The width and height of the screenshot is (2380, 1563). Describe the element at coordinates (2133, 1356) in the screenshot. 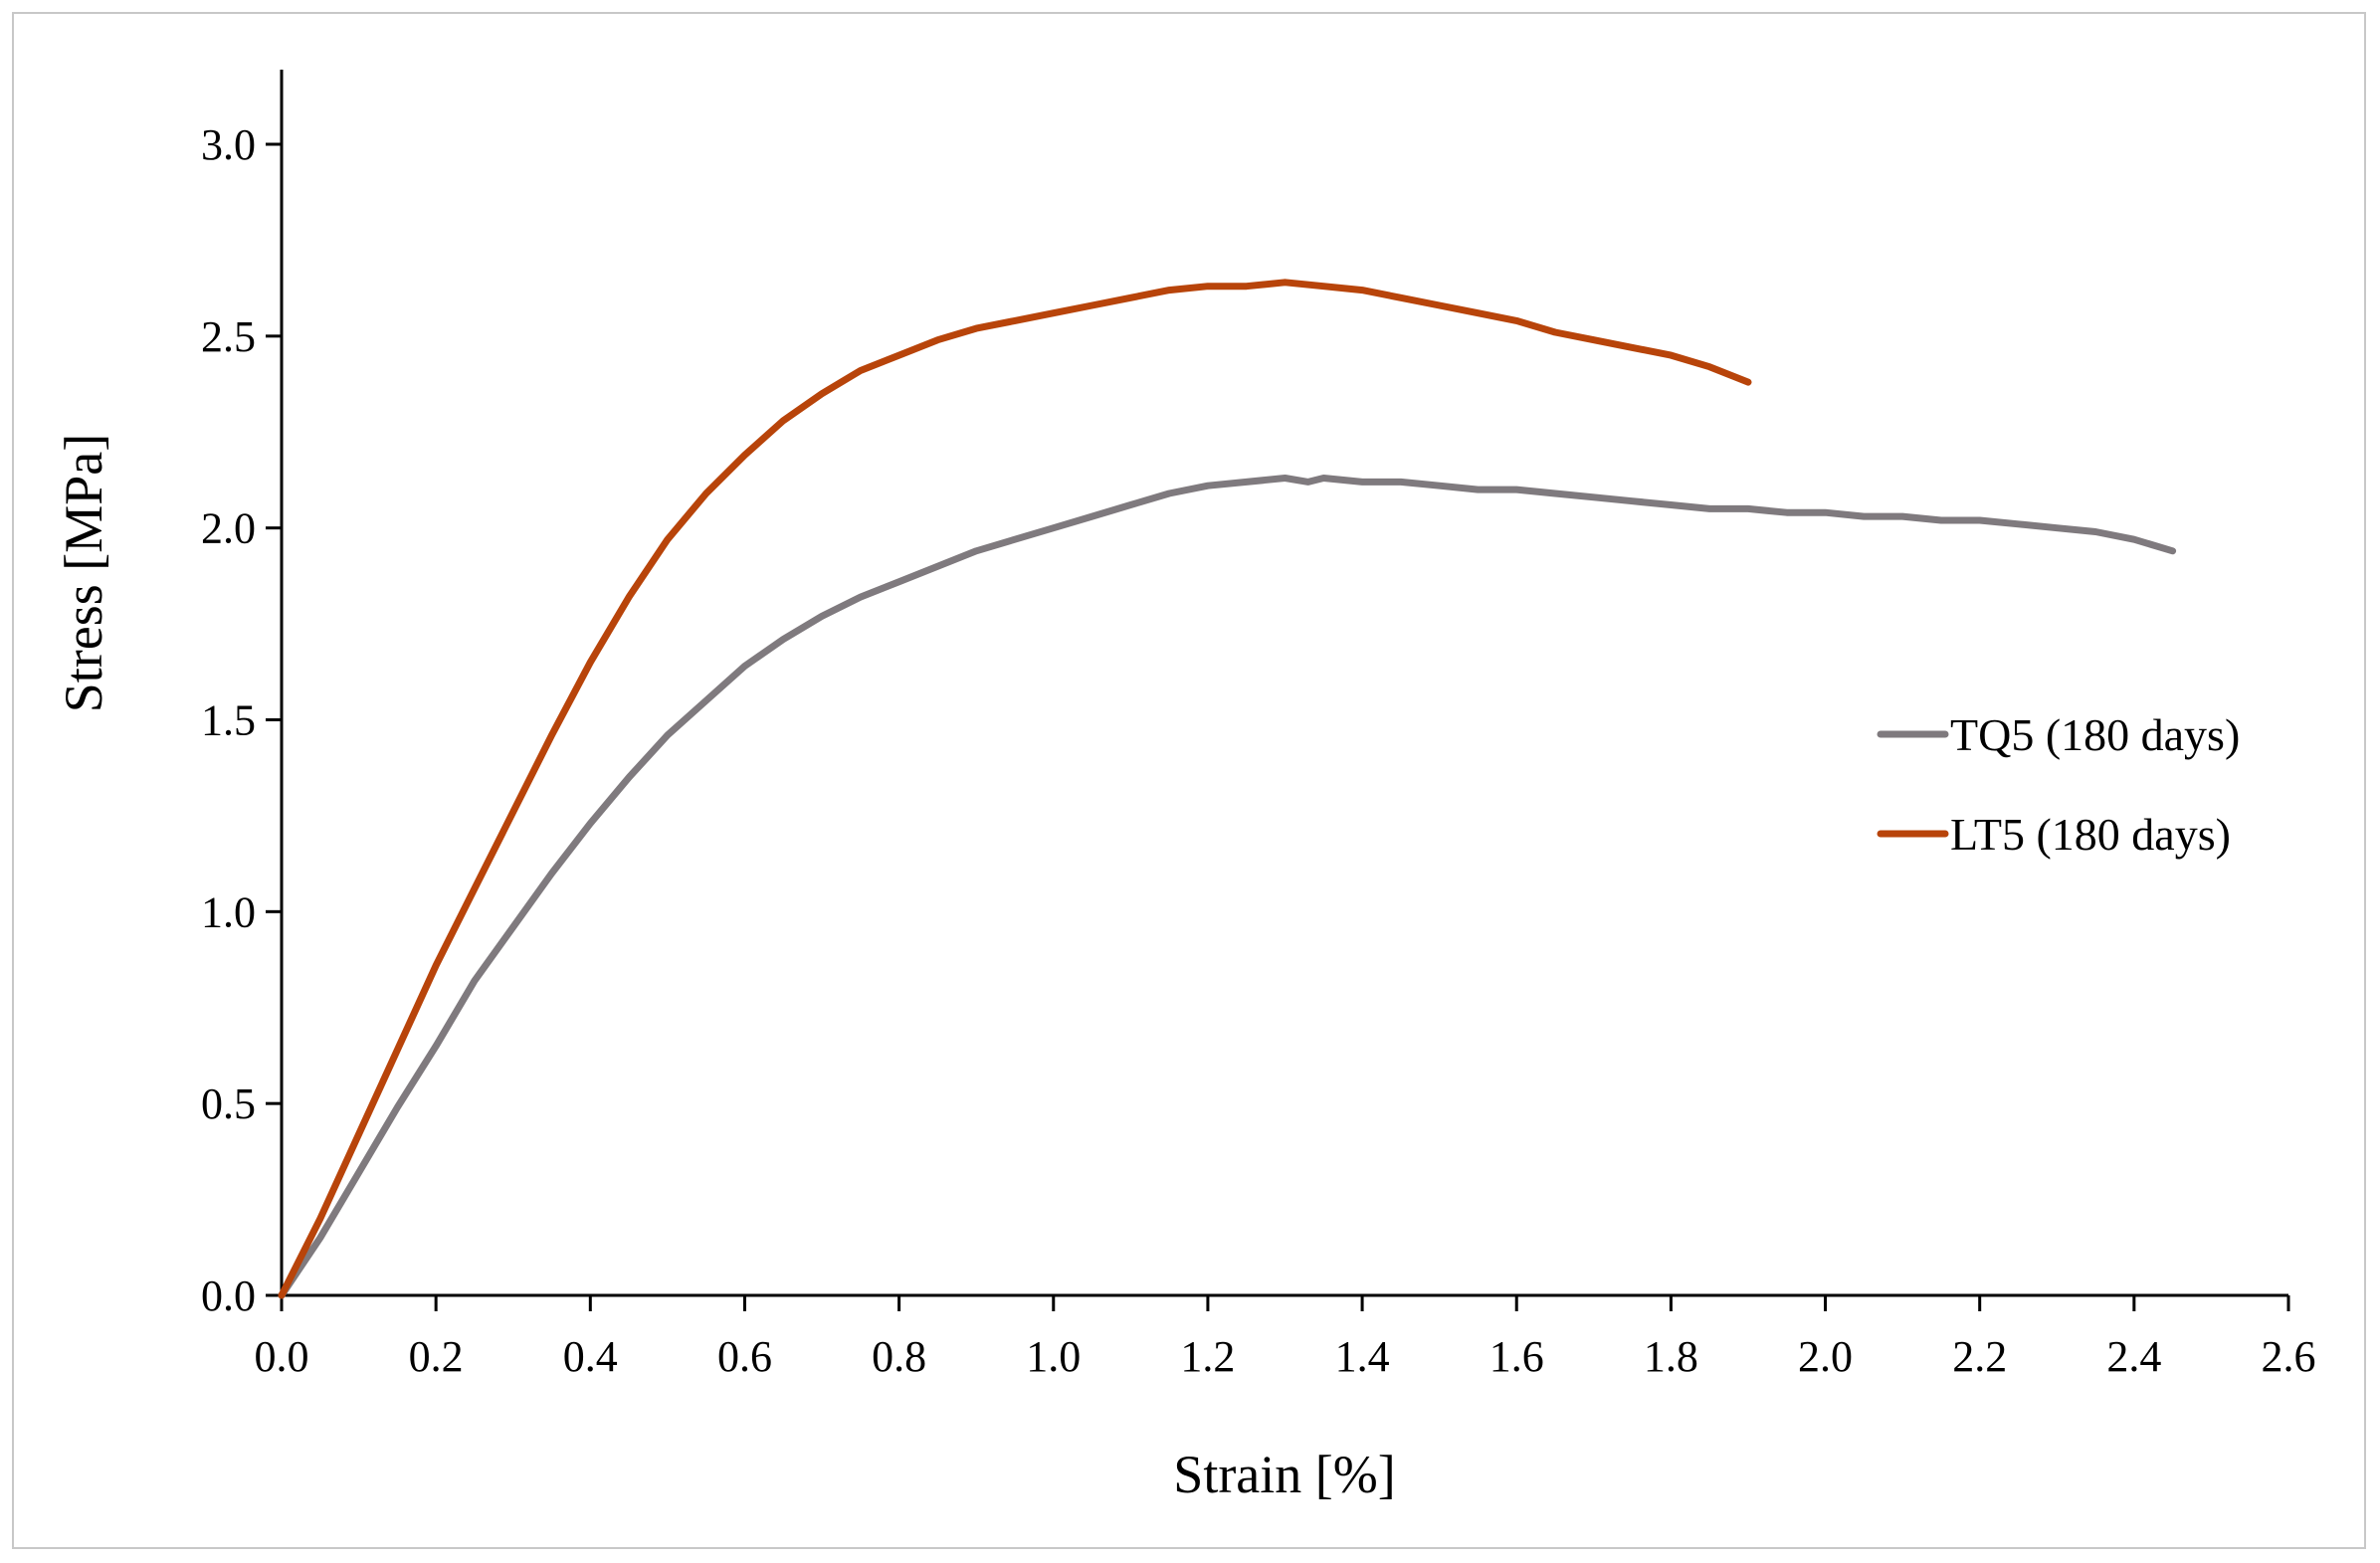

I see `x-tick-label: 2.4` at that location.